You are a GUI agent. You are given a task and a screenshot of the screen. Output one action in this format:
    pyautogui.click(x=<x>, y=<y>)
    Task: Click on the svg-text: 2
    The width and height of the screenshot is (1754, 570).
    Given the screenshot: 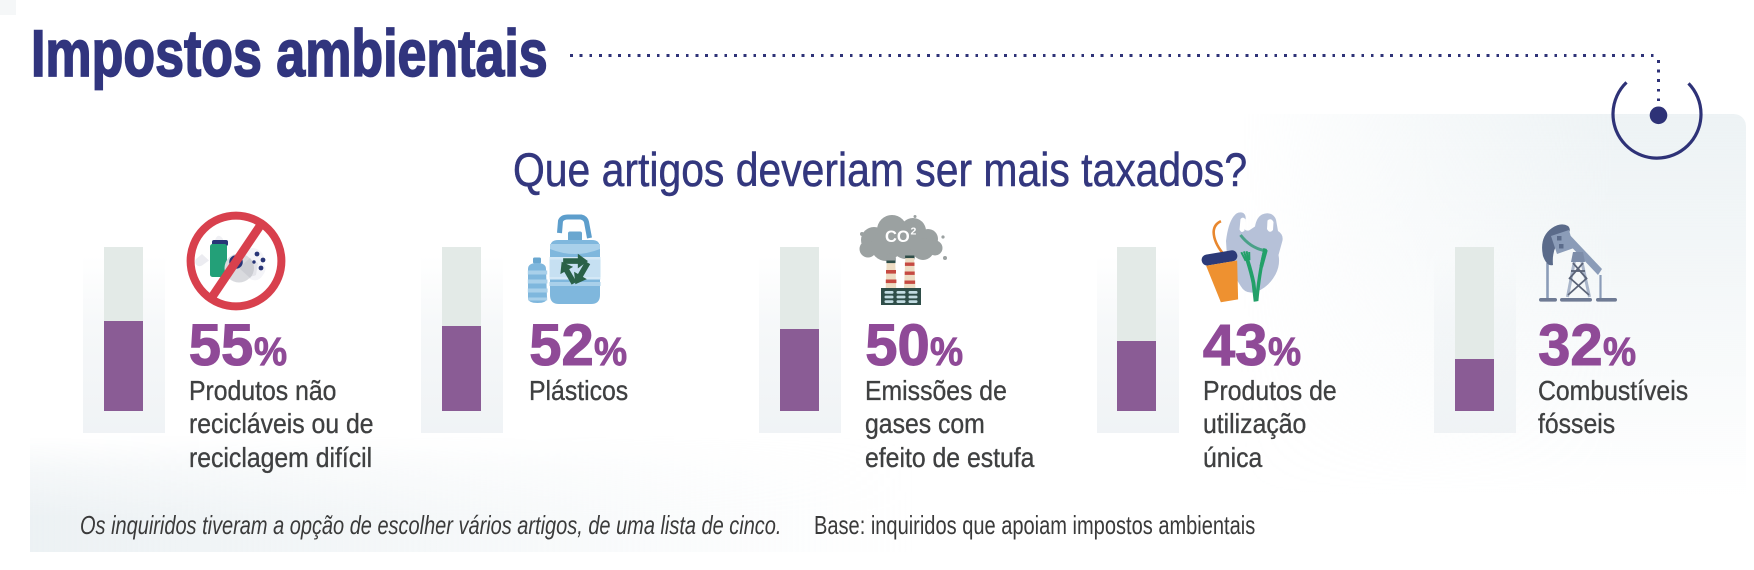 What is the action you would take?
    pyautogui.click(x=914, y=232)
    